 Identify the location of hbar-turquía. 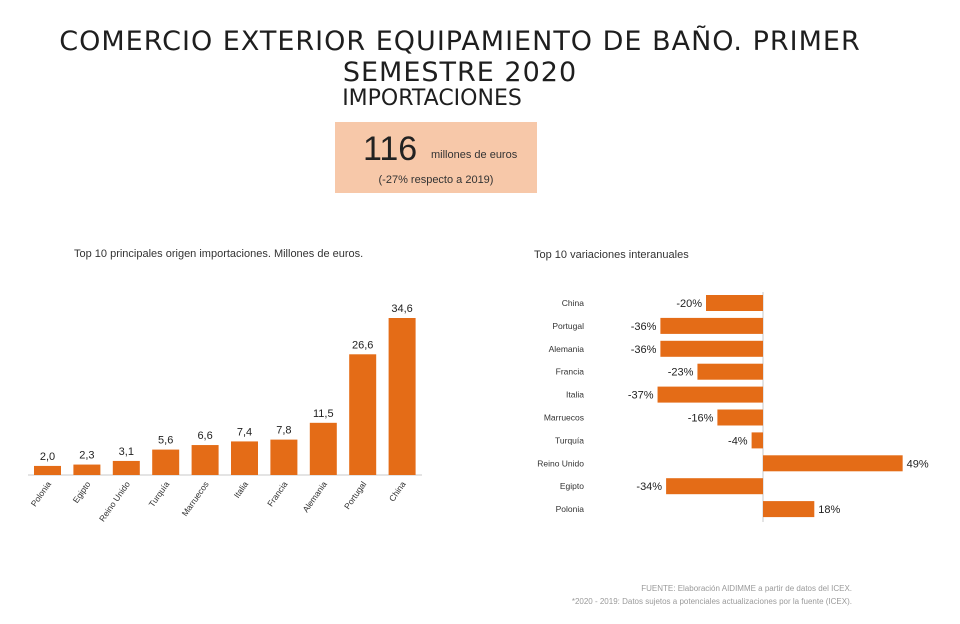
(757, 440).